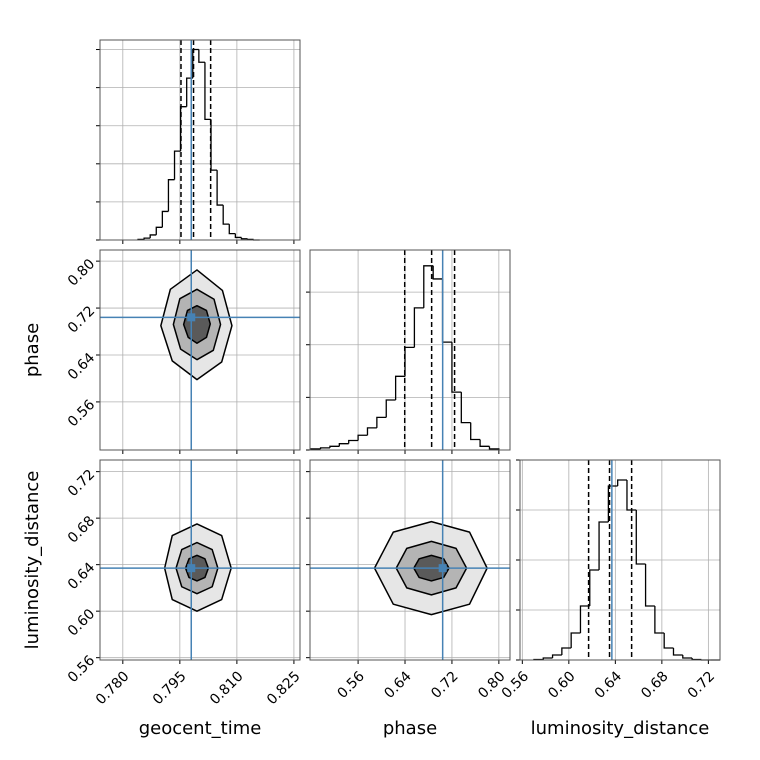 The image size is (760, 760). What do you see at coordinates (197, 324) in the screenshot?
I see `contour` at bounding box center [197, 324].